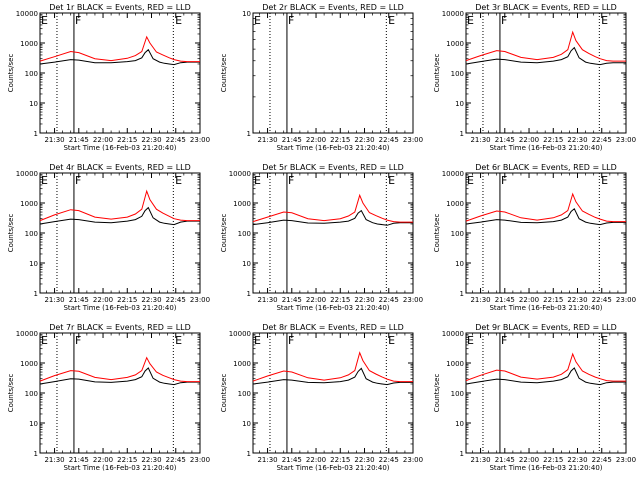  Describe the element at coordinates (546, 167) in the screenshot. I see `panel-title: Det 6r BLACK = Events, RED = LLD` at that location.